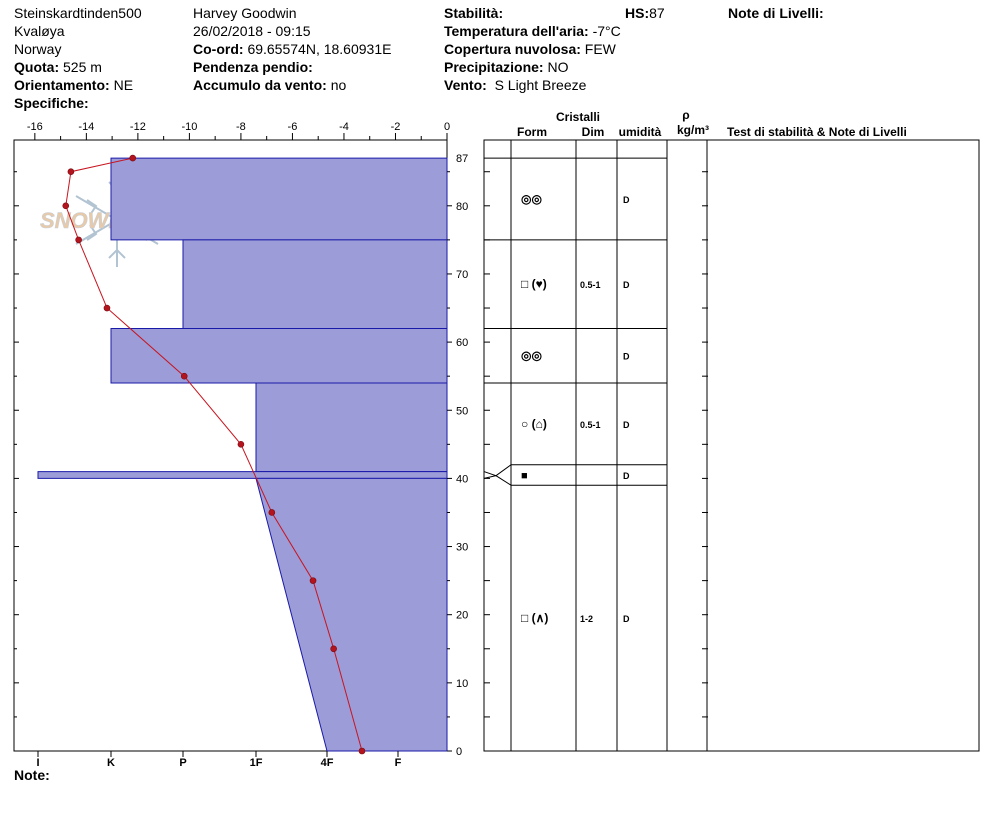 Image resolution: width=994 pixels, height=840 pixels. Describe the element at coordinates (465, 85) in the screenshot. I see `wind-label: Vento:` at that location.